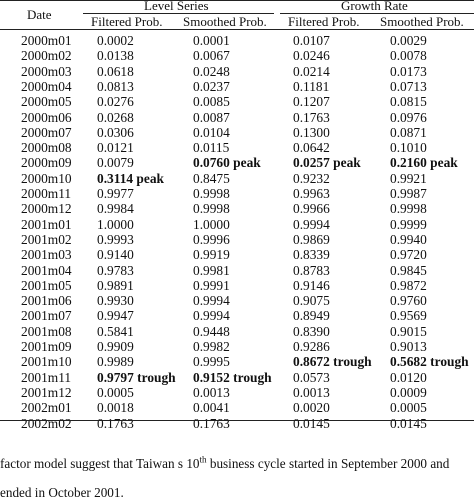 Image resolution: width=474 pixels, height=501 pixels. I want to click on probability-cell: 0.9993, so click(115, 239).